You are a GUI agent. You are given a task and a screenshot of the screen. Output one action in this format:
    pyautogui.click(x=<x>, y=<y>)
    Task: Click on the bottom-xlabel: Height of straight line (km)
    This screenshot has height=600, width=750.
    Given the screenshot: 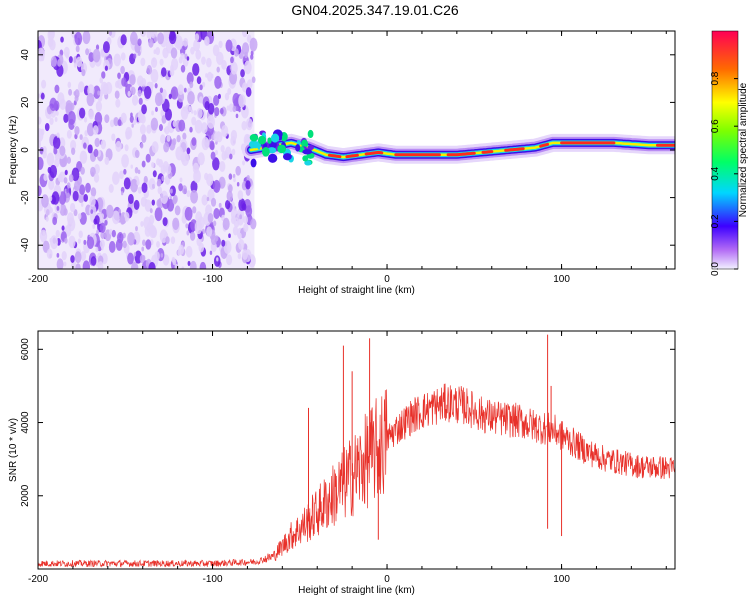 What is the action you would take?
    pyautogui.click(x=356, y=590)
    